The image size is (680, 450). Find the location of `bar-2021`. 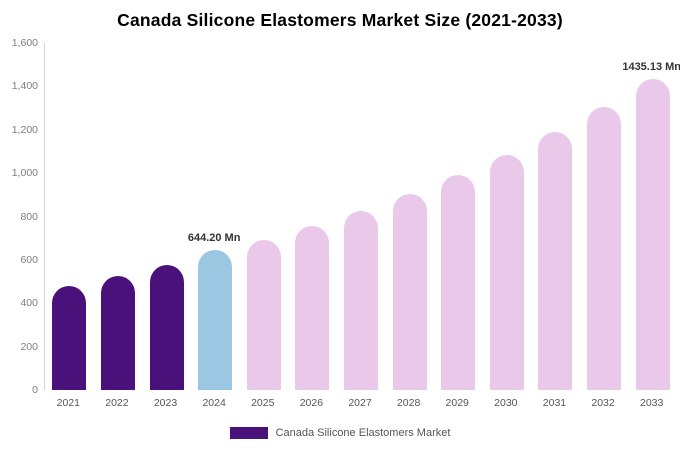

bar-2021 is located at coordinates (69, 337).